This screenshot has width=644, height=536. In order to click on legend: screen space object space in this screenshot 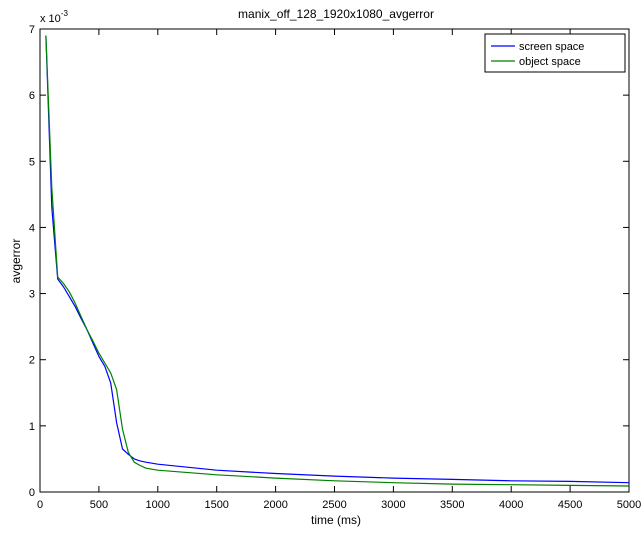, I will do `click(555, 53)`.